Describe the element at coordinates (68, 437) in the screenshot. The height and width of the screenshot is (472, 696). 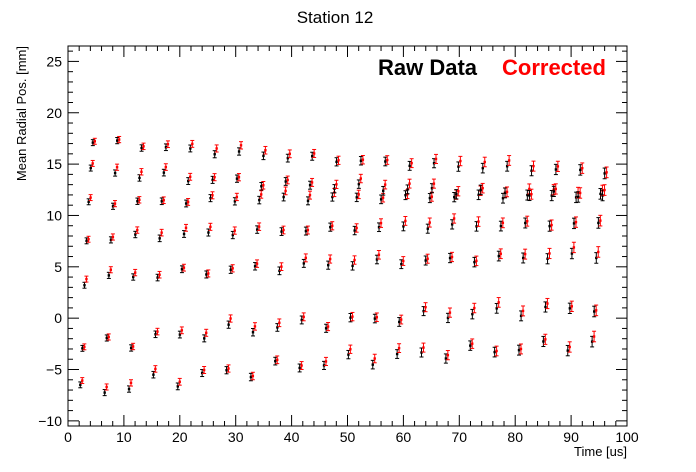
I see `x-tick-label: 0` at that location.